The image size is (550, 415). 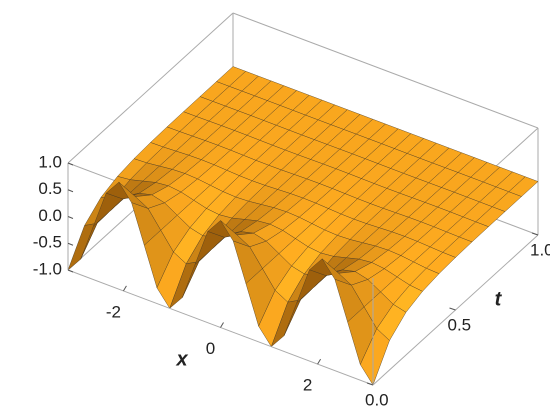 I want to click on x-axis-label: x, so click(x=181, y=359).